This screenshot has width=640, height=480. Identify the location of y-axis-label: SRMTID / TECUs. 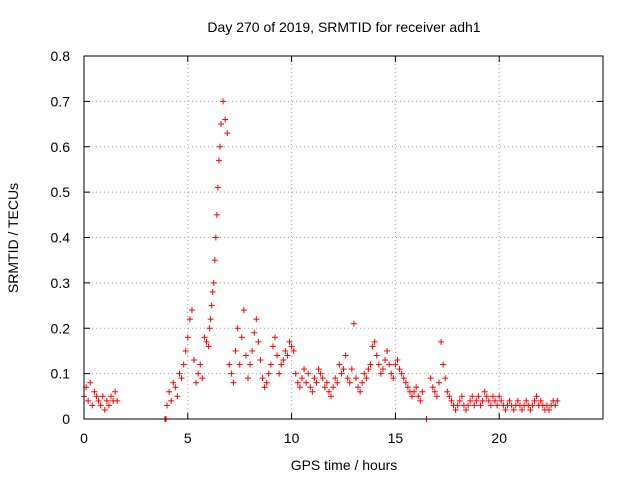
(13, 238).